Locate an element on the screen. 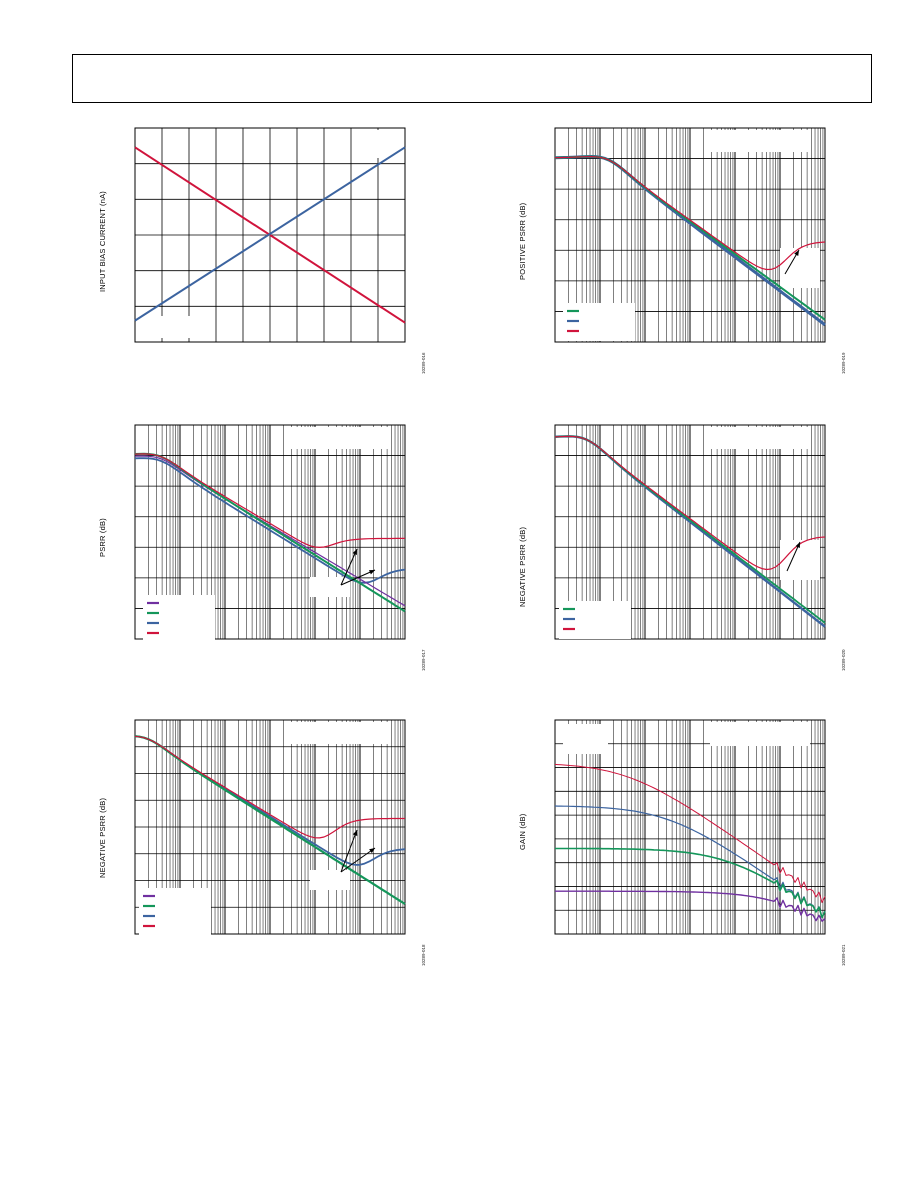 The image size is (918, 1188). figure-gain: GAIN (dB) 10289-021 is located at coordinates (680, 842).